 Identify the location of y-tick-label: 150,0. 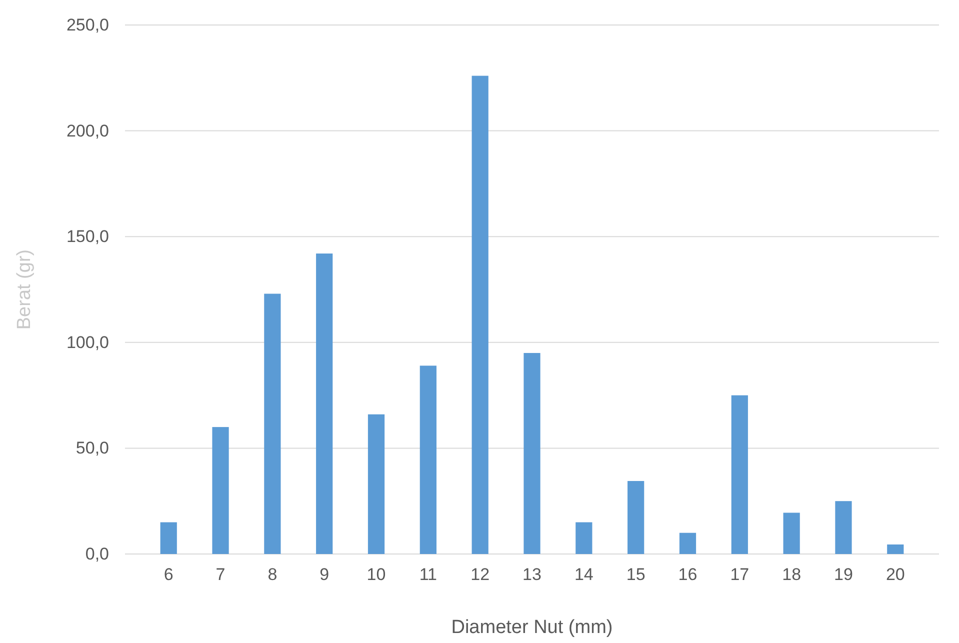
(87, 236).